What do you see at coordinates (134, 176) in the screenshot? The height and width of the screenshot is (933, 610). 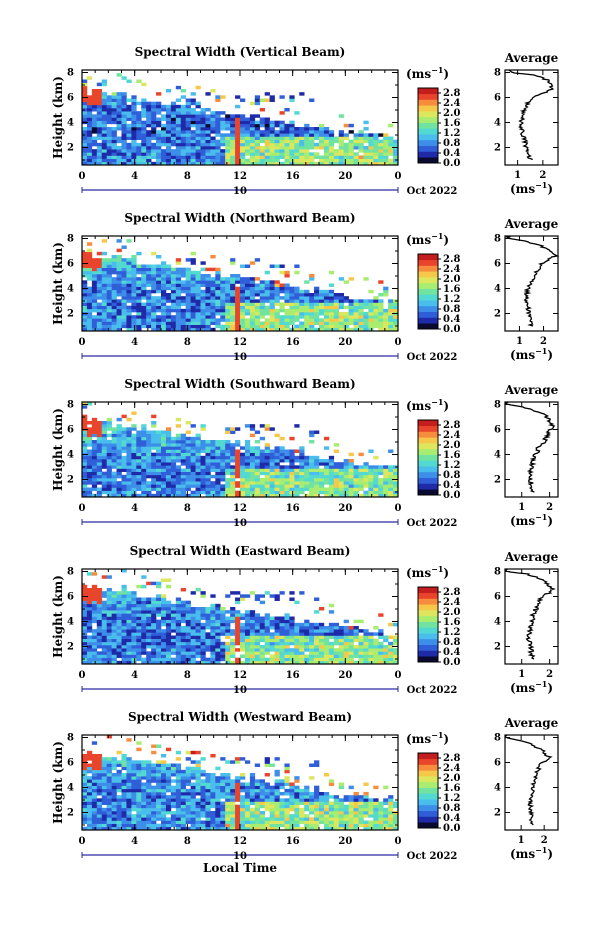 I see `x-tick-label: 4` at bounding box center [134, 176].